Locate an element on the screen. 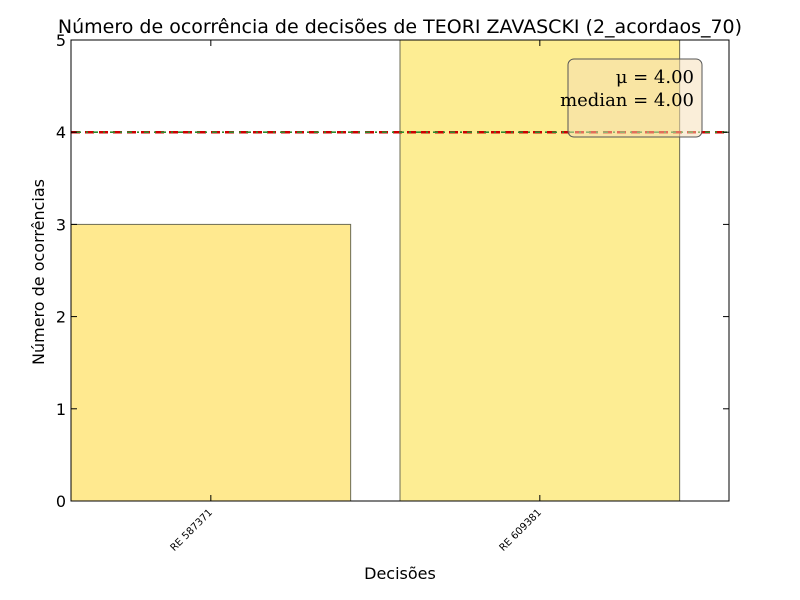  stats-box: μ = 4.00 median = 4.00 is located at coordinates (631, 98).